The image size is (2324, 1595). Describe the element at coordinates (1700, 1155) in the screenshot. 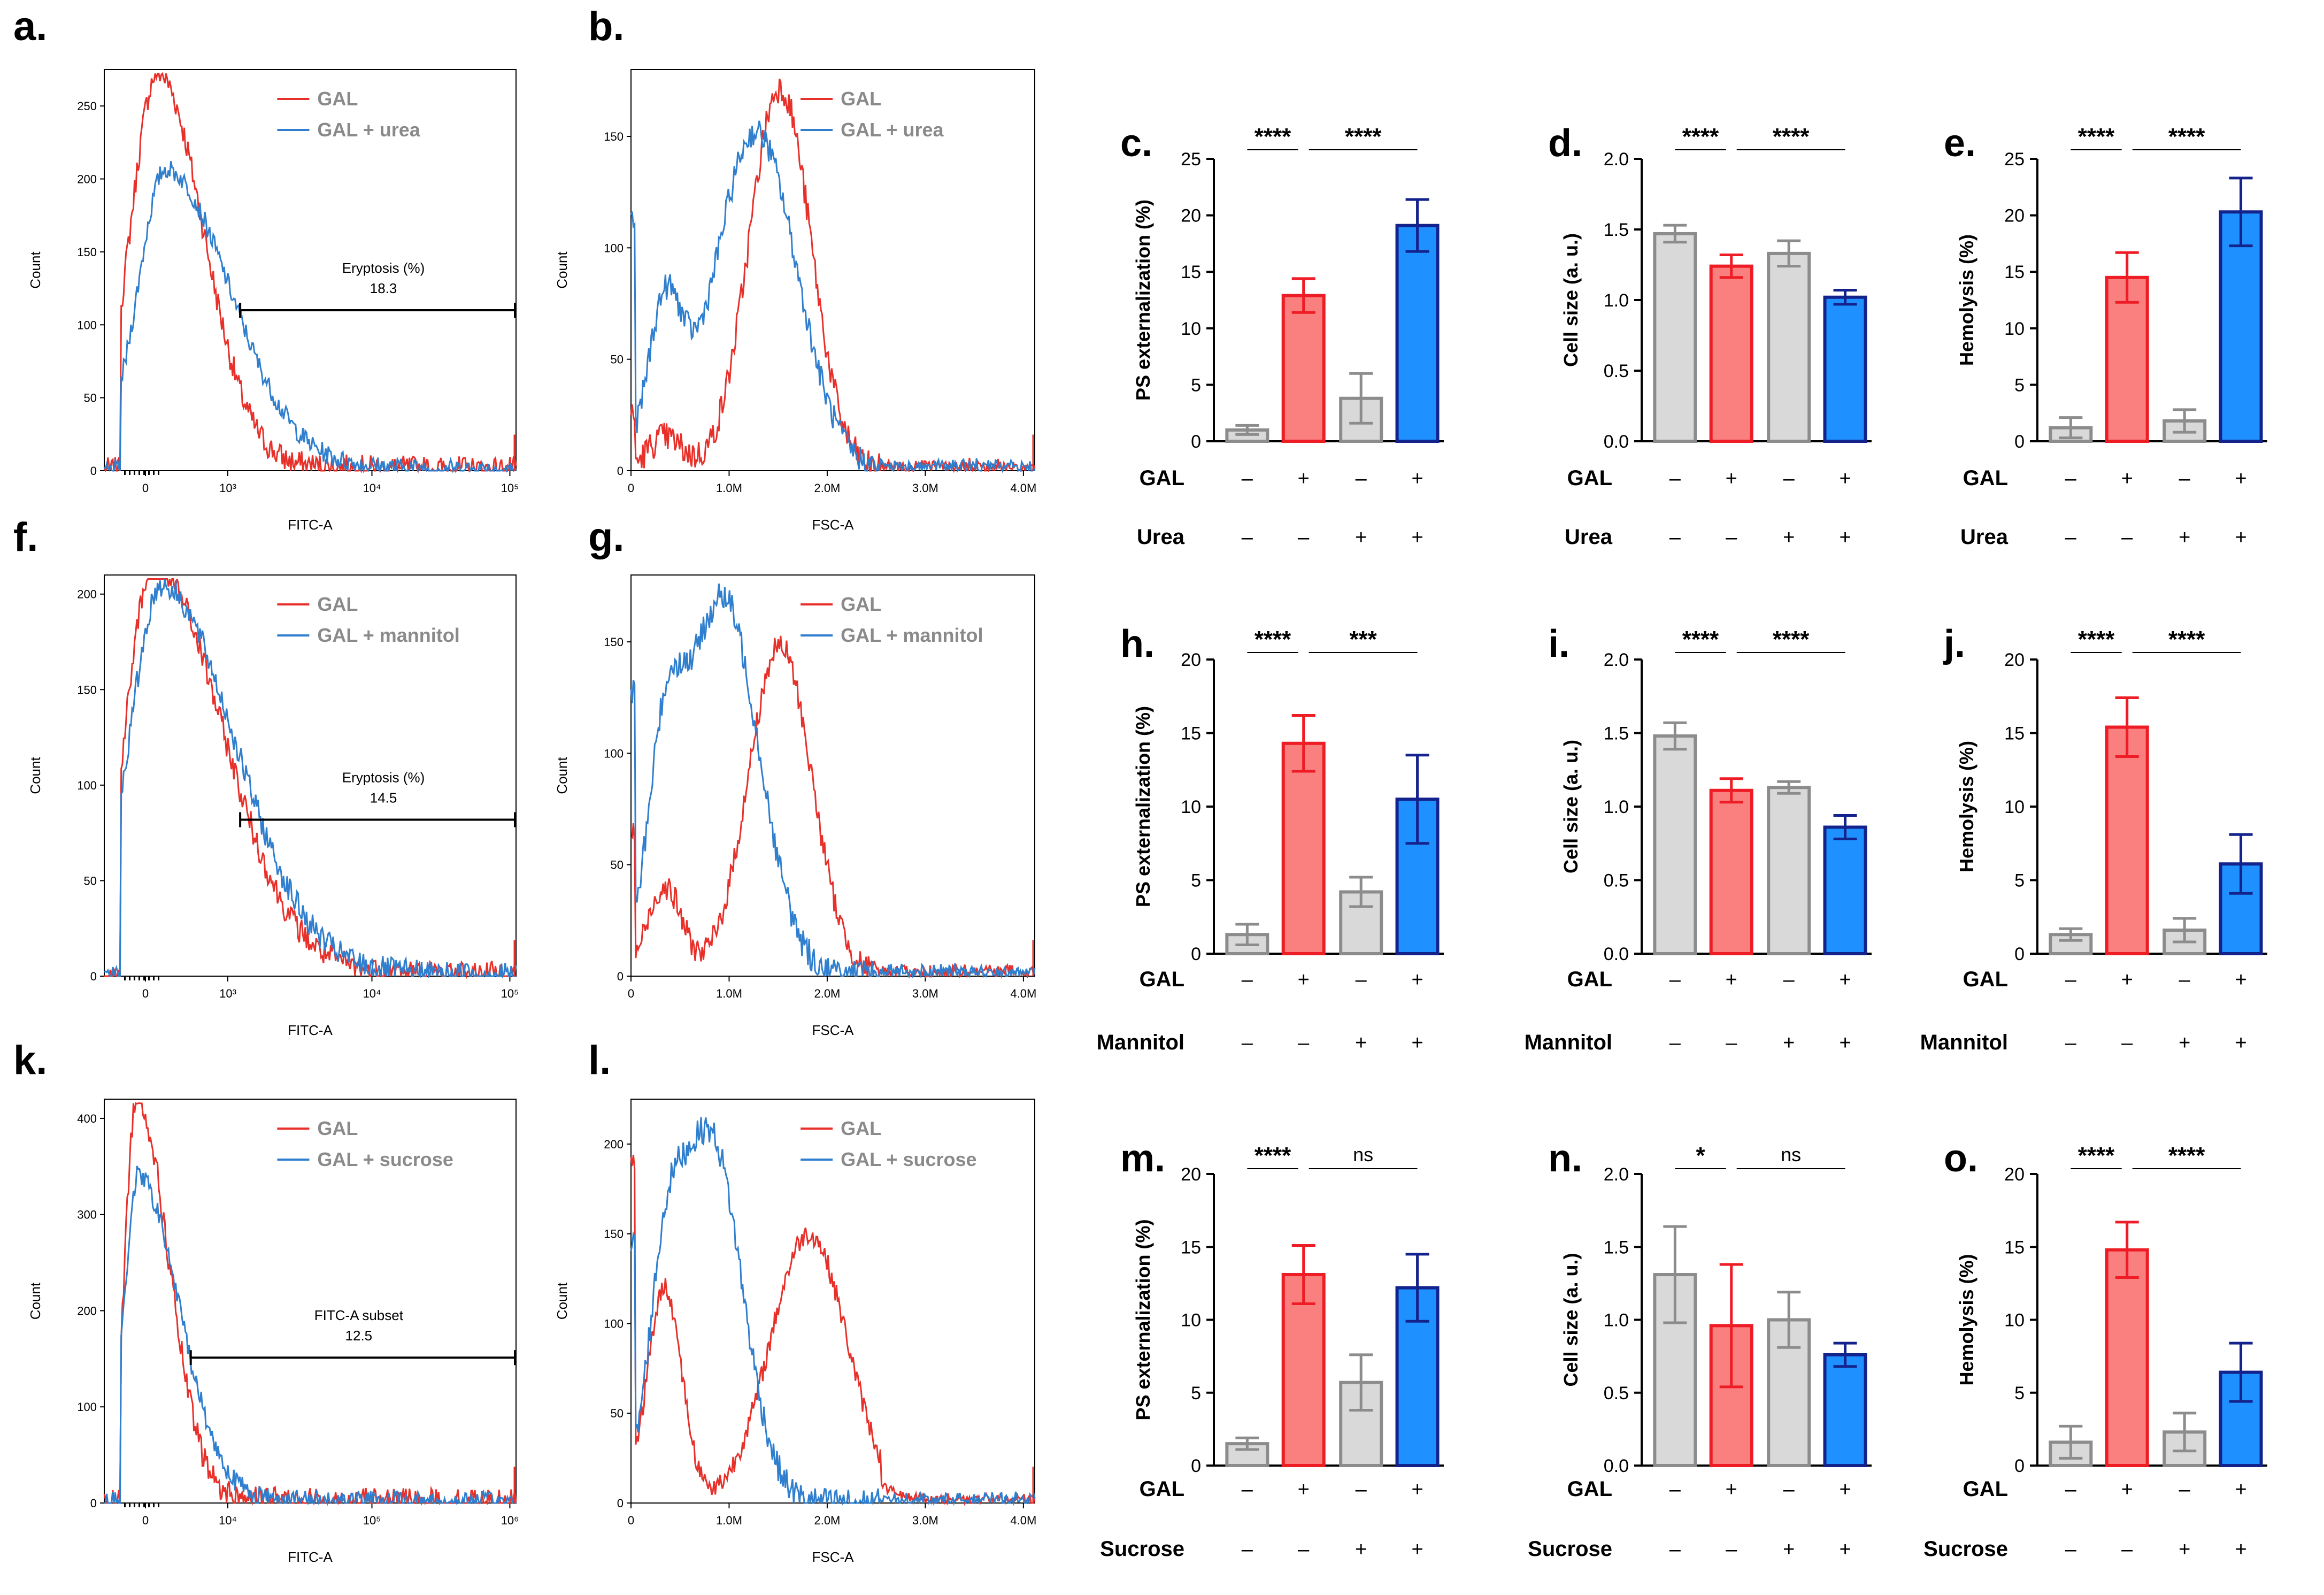

I see `significance-mark: *` at that location.